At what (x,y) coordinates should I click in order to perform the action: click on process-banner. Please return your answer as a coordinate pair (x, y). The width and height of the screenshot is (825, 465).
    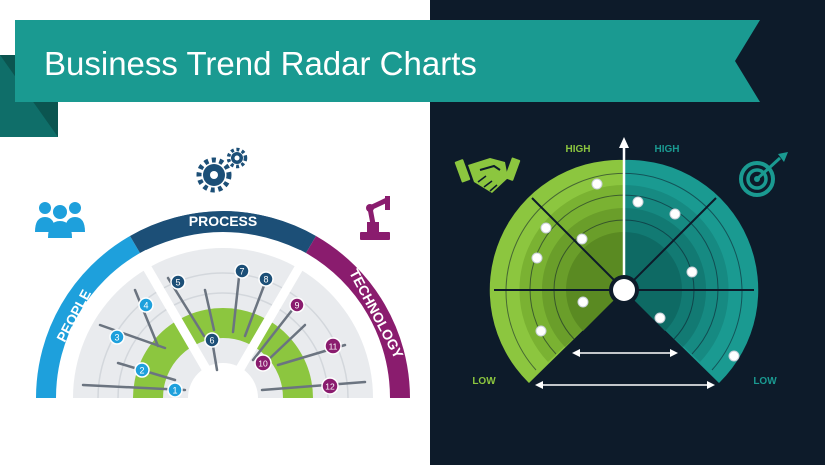
    Looking at the image, I should click on (223, 230).